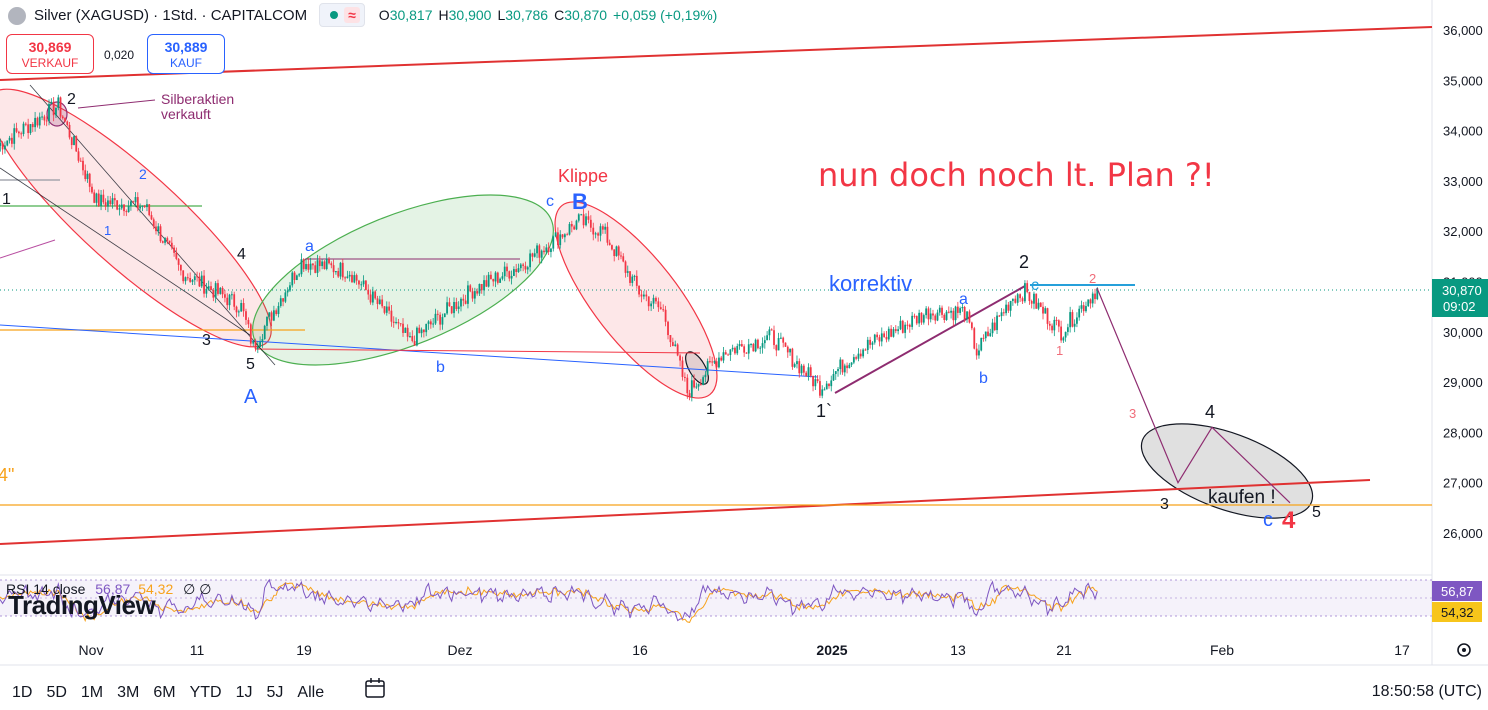  I want to click on range-button-1m: 1M, so click(92, 692).